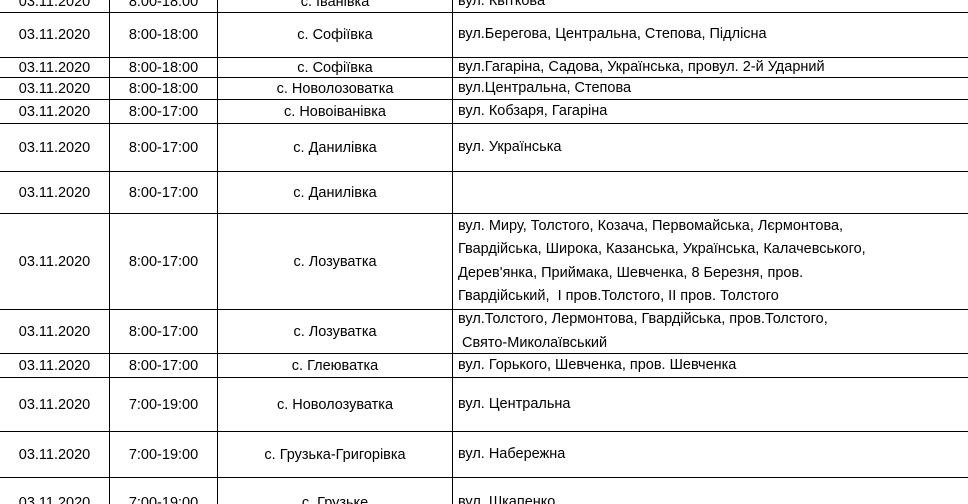 This screenshot has width=968, height=504. I want to click on street-line: вул. Українська, so click(510, 146).